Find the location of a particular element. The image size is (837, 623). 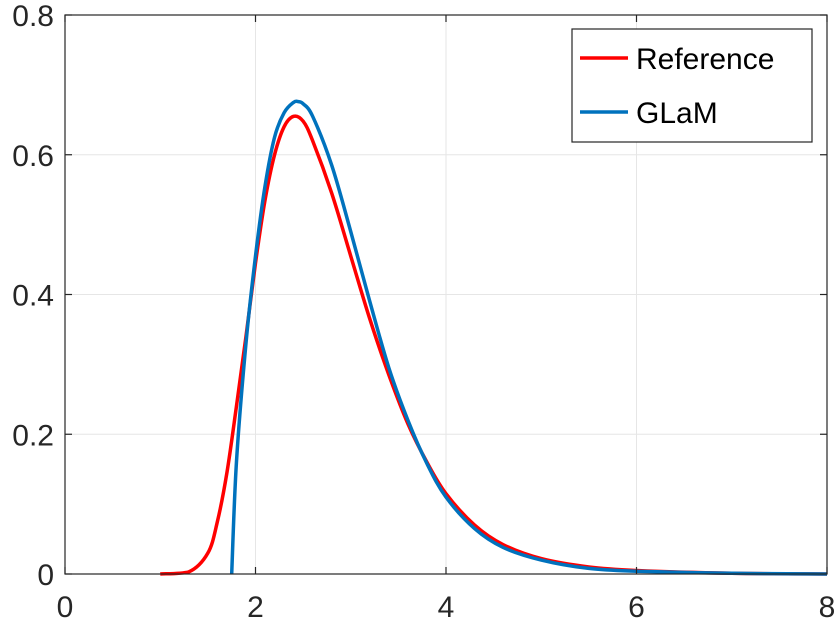

y-tick-label: 0.2 is located at coordinates (33, 435).